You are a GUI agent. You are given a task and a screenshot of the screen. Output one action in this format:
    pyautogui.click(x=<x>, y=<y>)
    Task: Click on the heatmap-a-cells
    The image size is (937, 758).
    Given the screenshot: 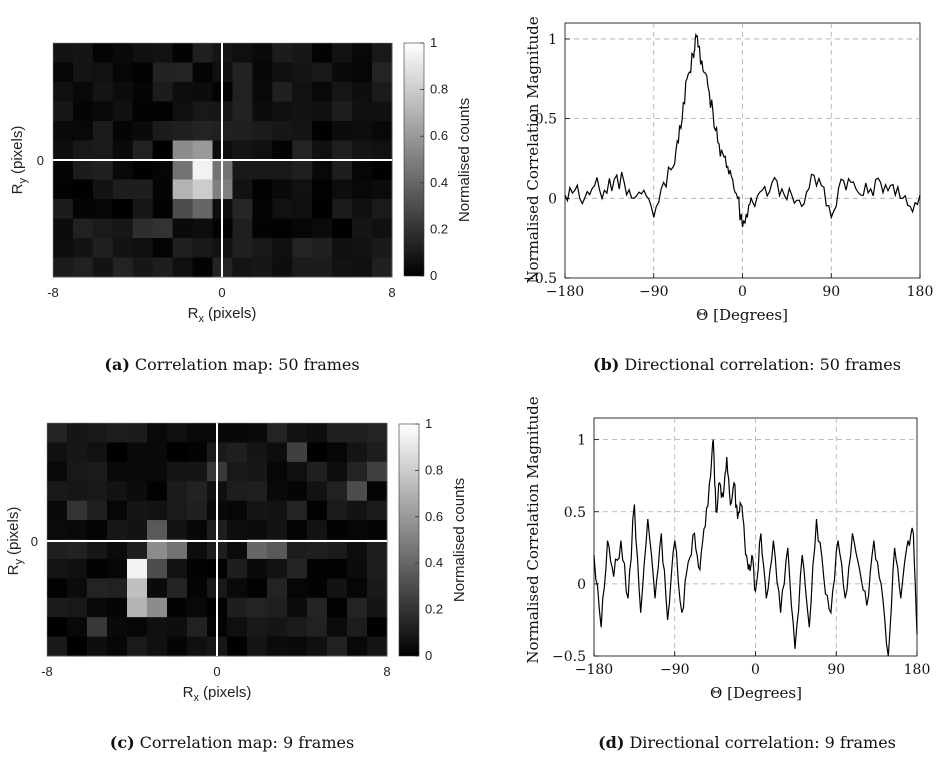 What is the action you would take?
    pyautogui.click(x=223, y=160)
    